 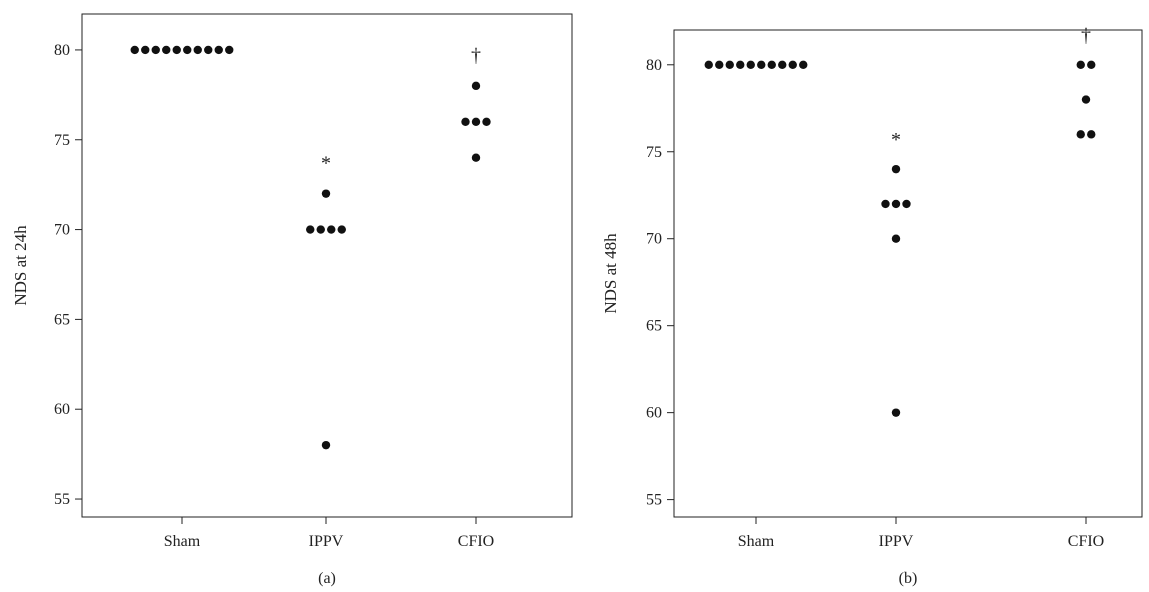 I want to click on panel-label: (a), so click(x=327, y=578).